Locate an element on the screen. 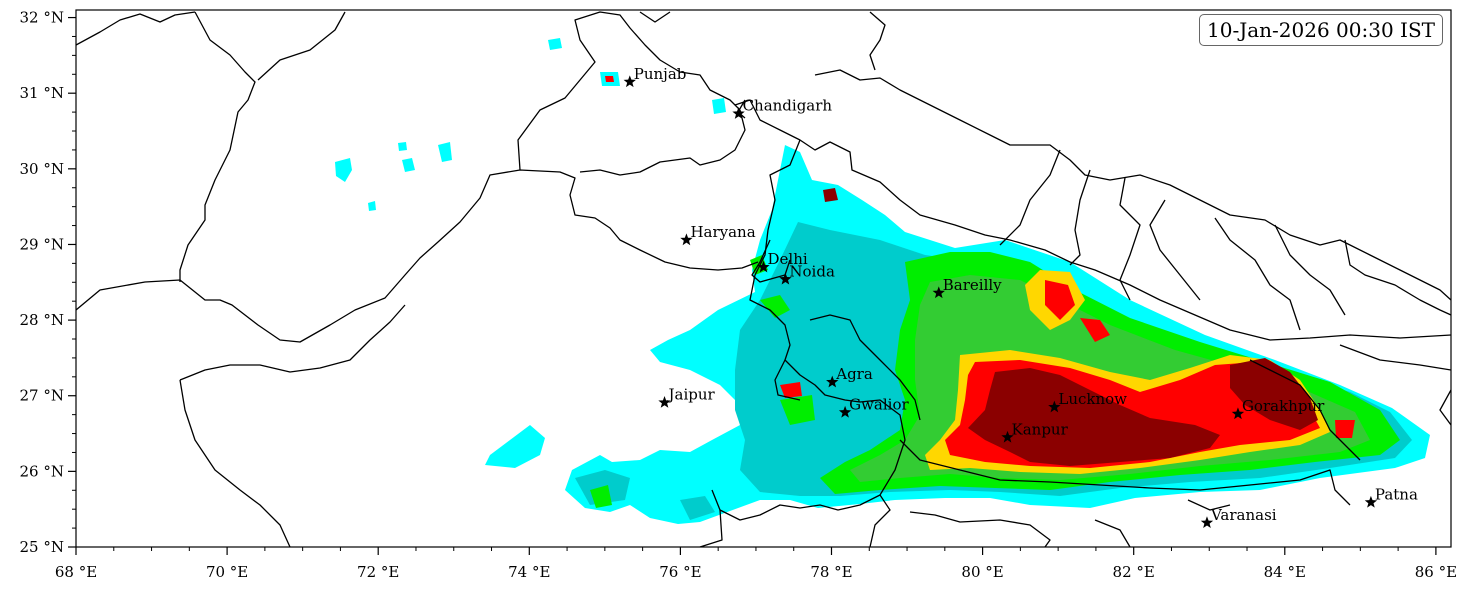  city-marker-agra: Agra is located at coordinates (849, 376).